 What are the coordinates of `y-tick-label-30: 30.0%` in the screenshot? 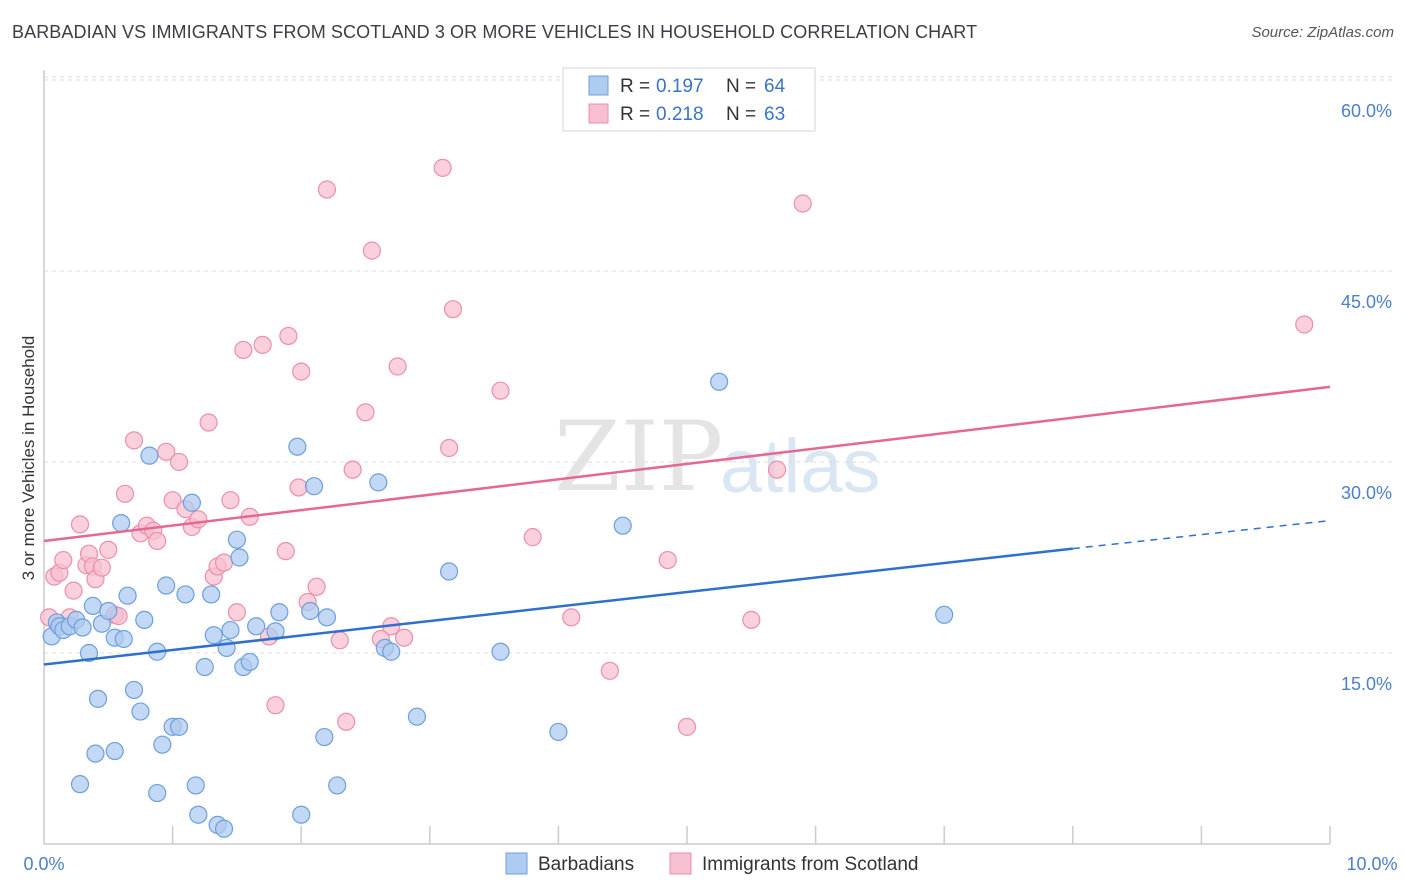 It's located at (1366, 493).